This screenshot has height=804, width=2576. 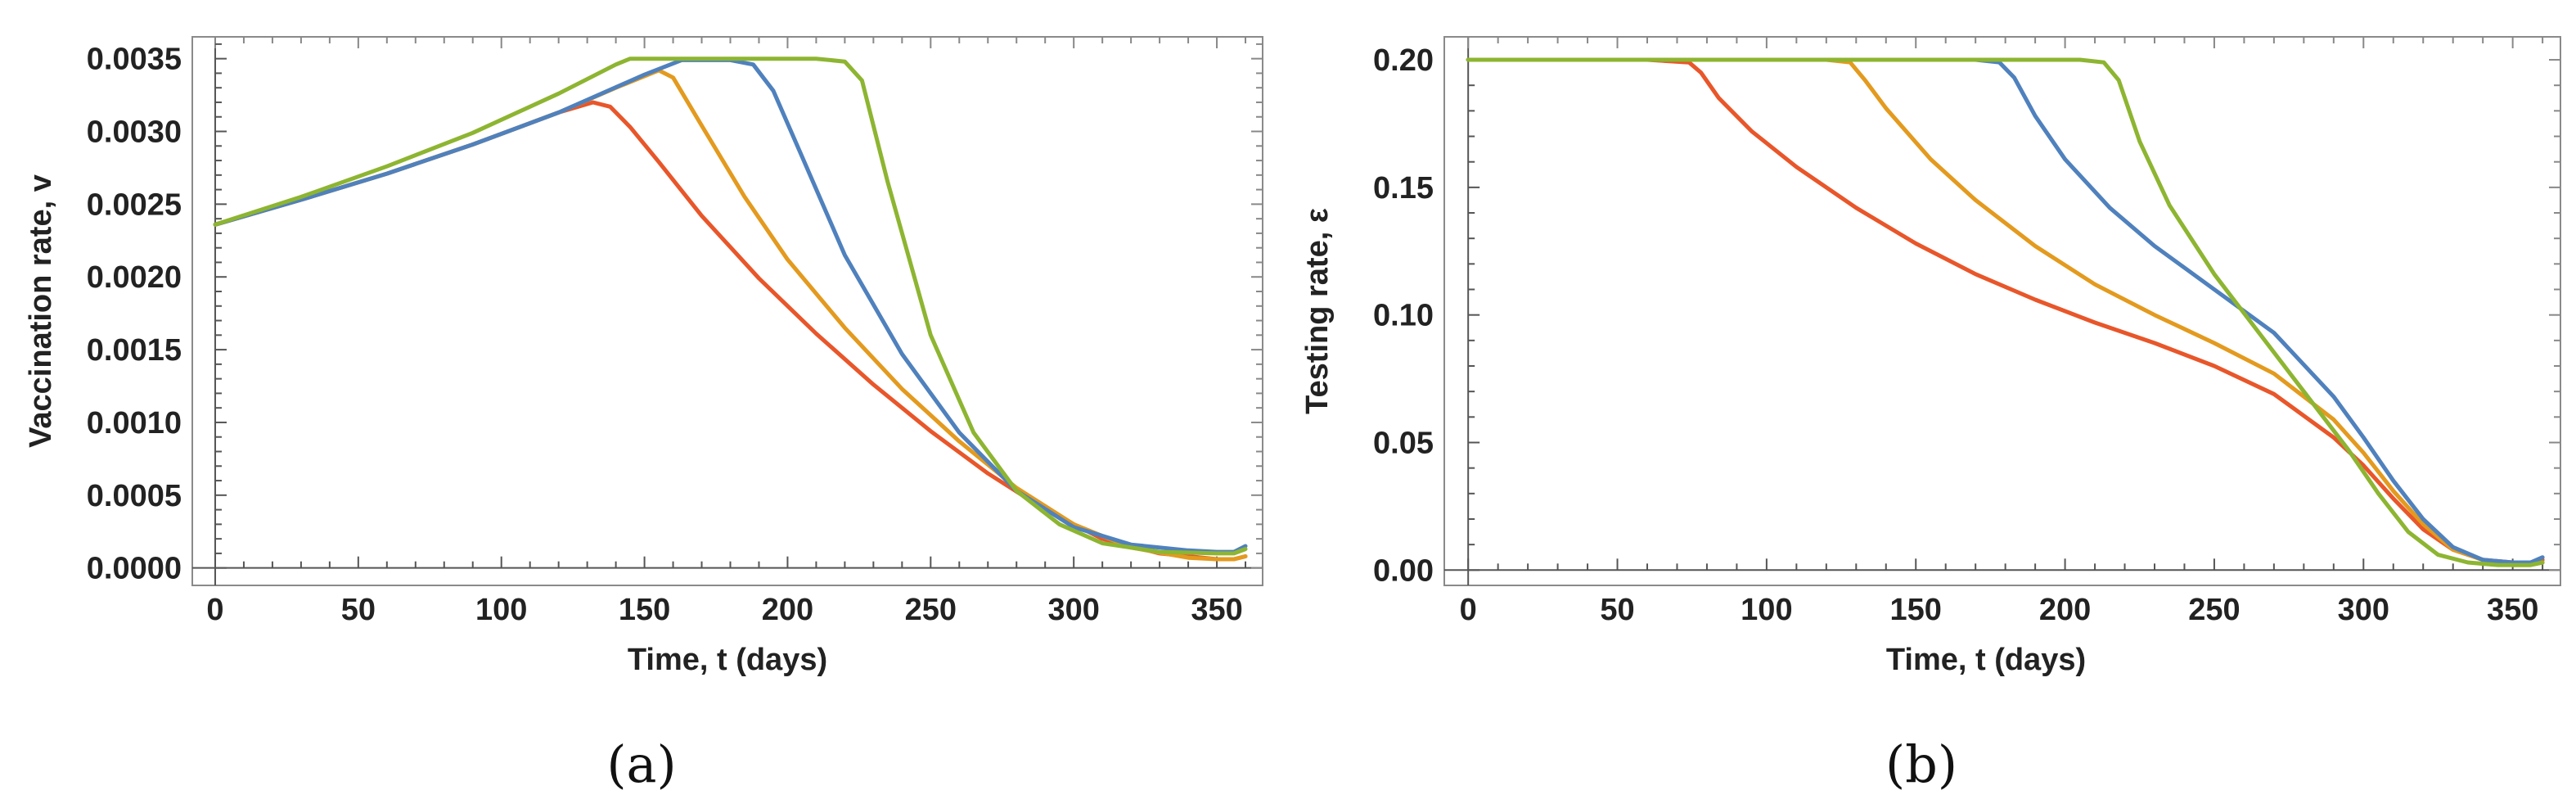 I want to click on y-tick-label-b: 0.05, so click(x=1403, y=443).